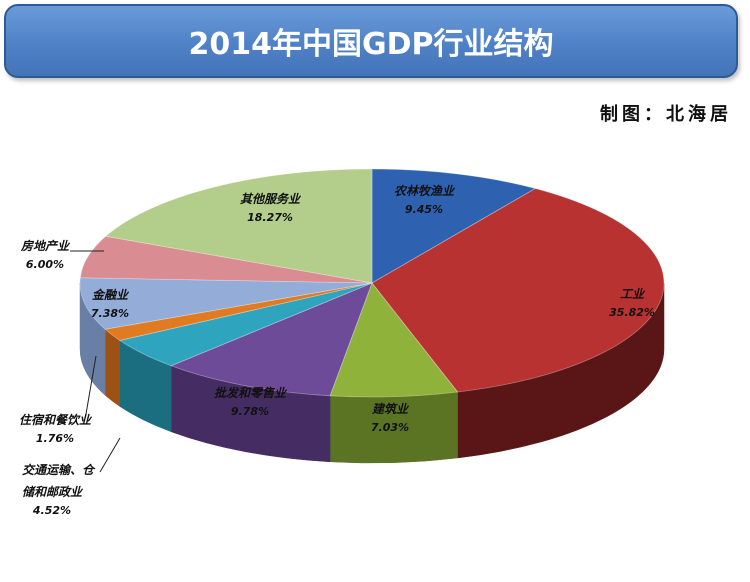 This screenshot has height=582, width=750. Describe the element at coordinates (53, 492) in the screenshot. I see `label-transport-name-line2: 储和邮政业` at that location.